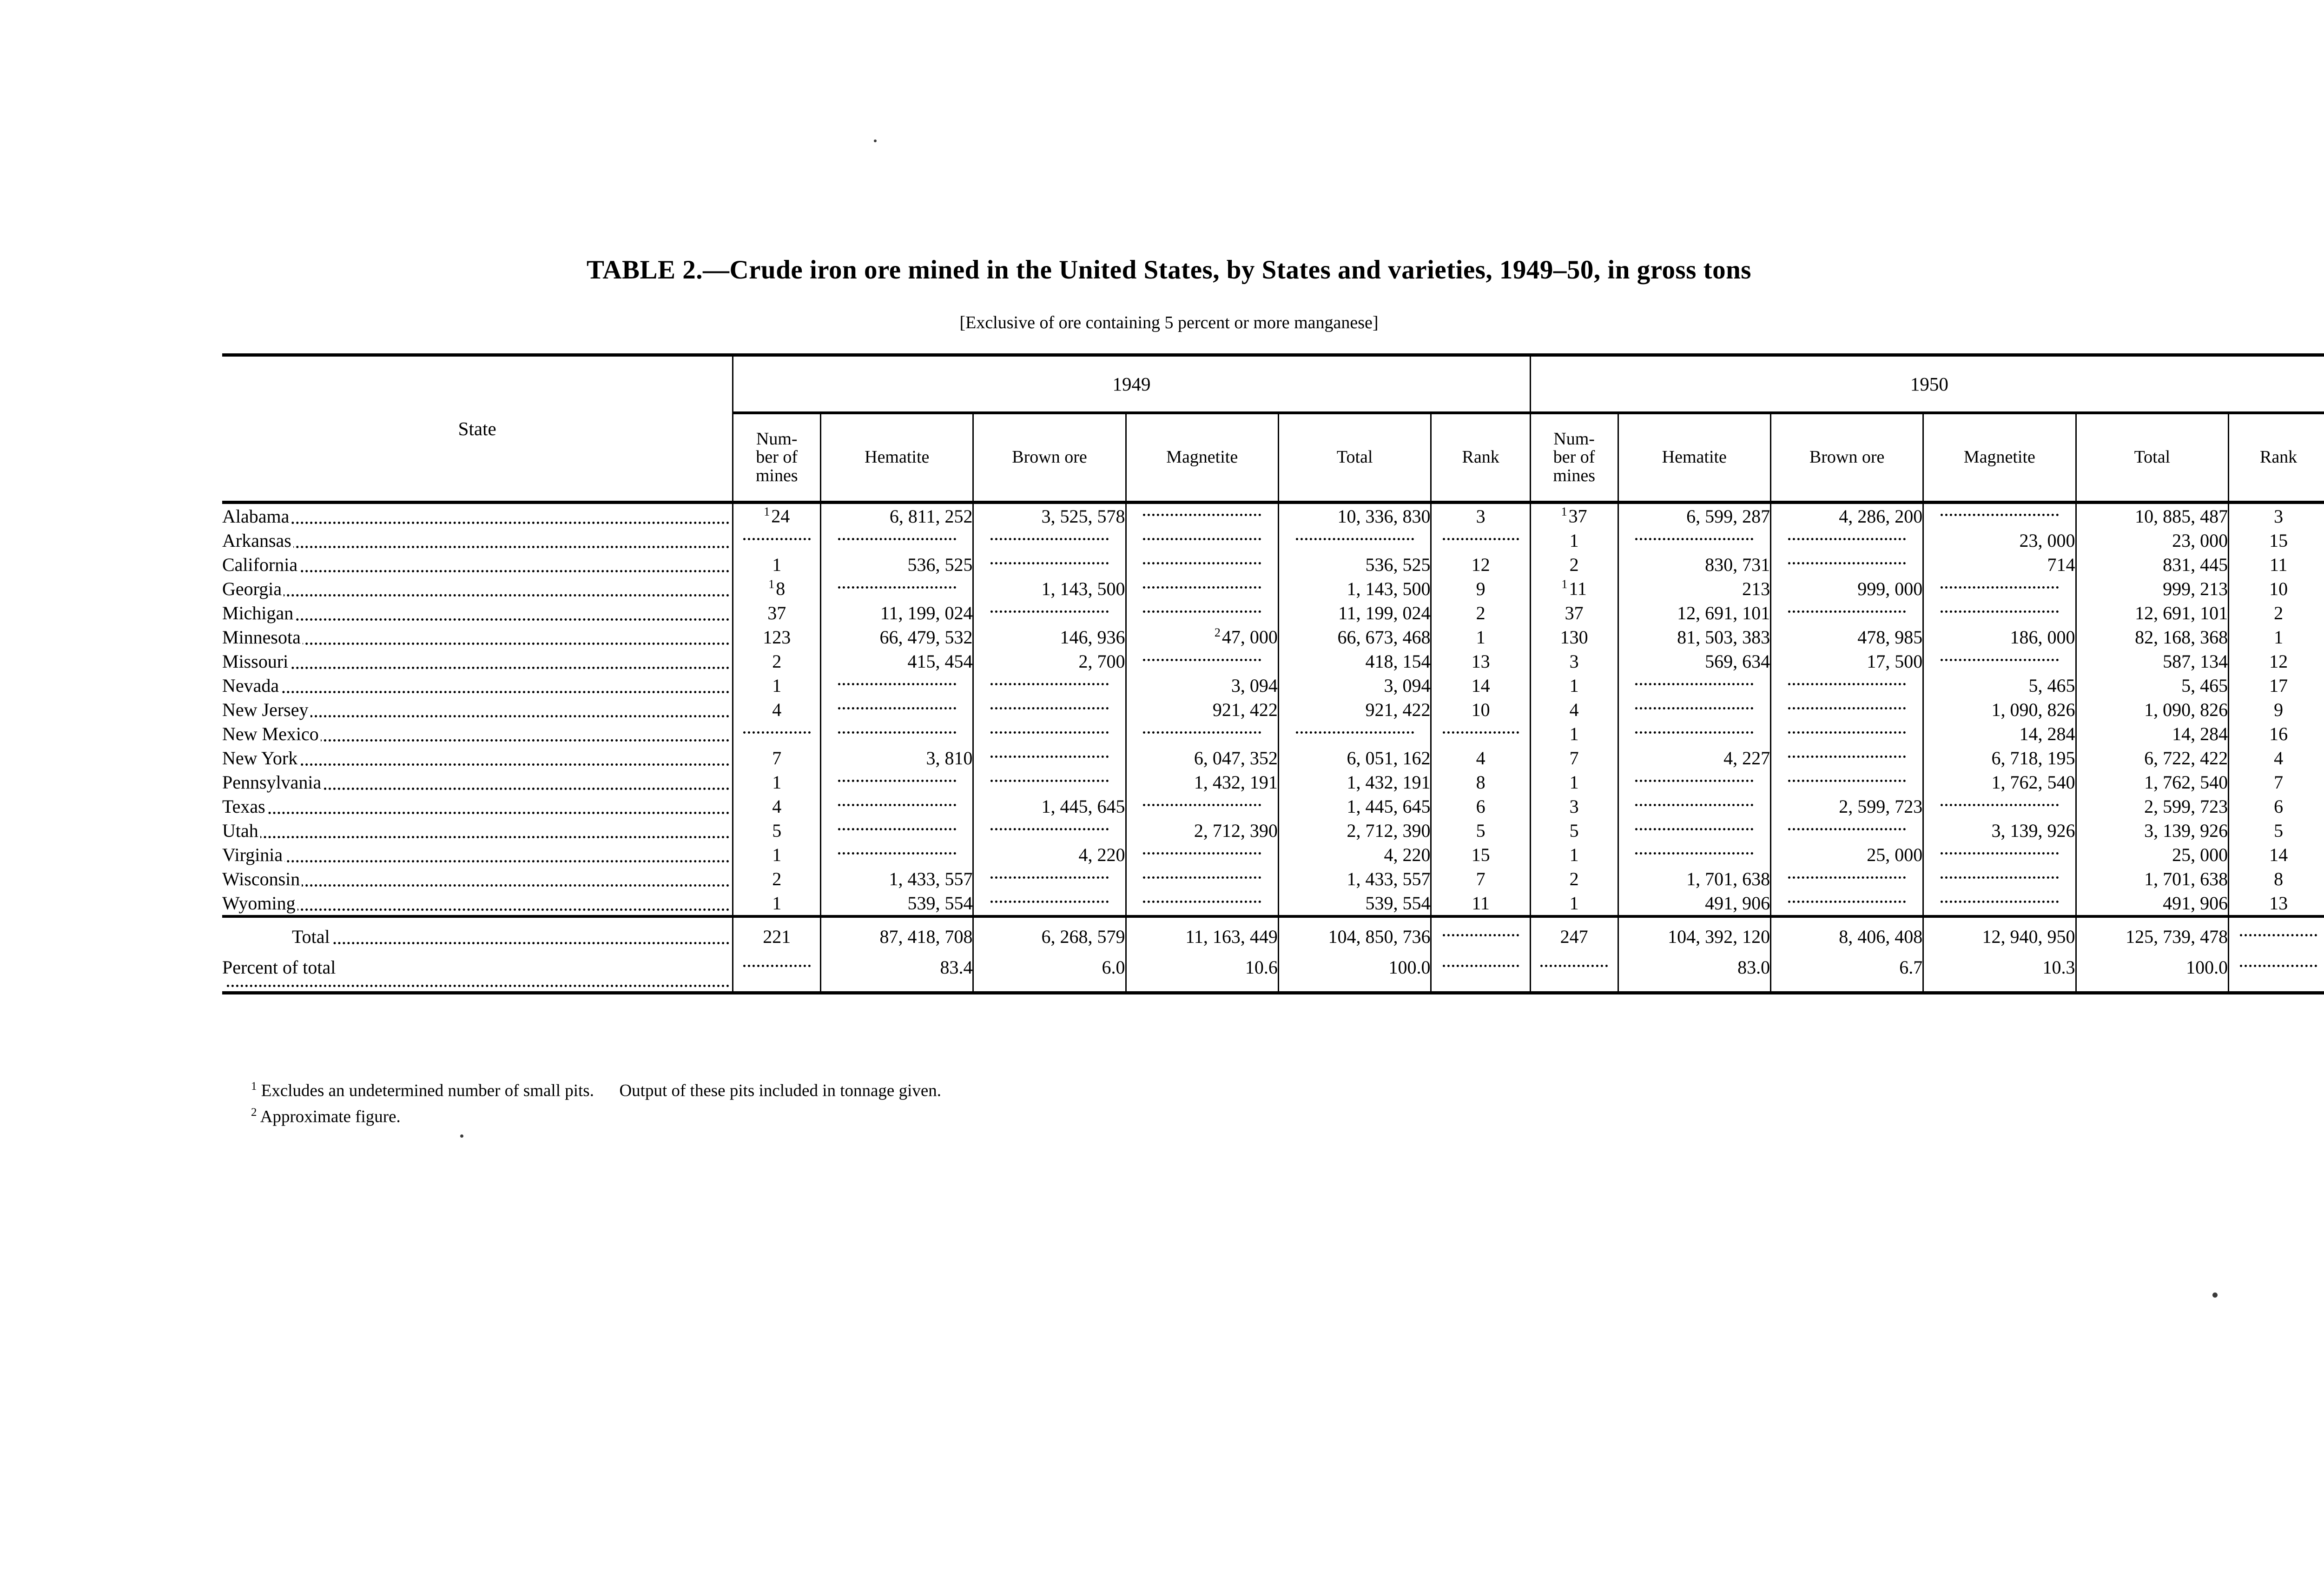 This screenshot has width=2324, height=1571. What do you see at coordinates (1480, 613) in the screenshot?
I see `row-michigan-y1949-rank: 2` at bounding box center [1480, 613].